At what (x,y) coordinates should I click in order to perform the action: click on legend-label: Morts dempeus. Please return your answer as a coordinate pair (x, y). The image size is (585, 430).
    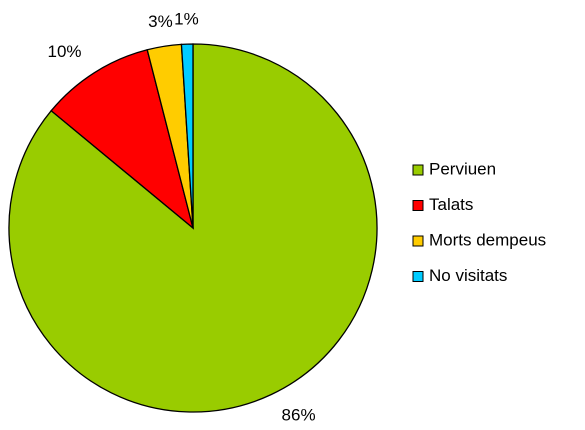
    Looking at the image, I should click on (487, 239).